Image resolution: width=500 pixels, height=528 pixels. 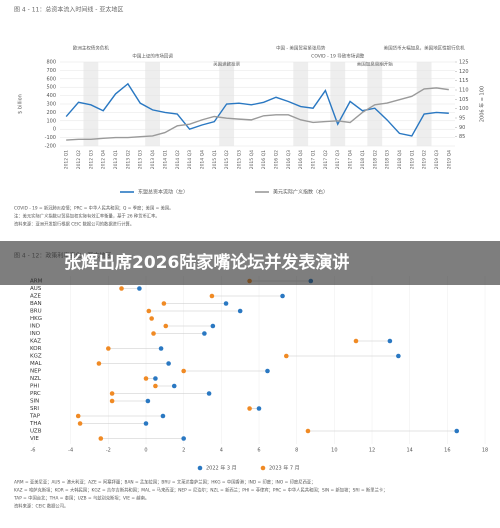 What do you see at coordinates (35, 424) in the screenshot?
I see `category-label: THA` at bounding box center [35, 424].